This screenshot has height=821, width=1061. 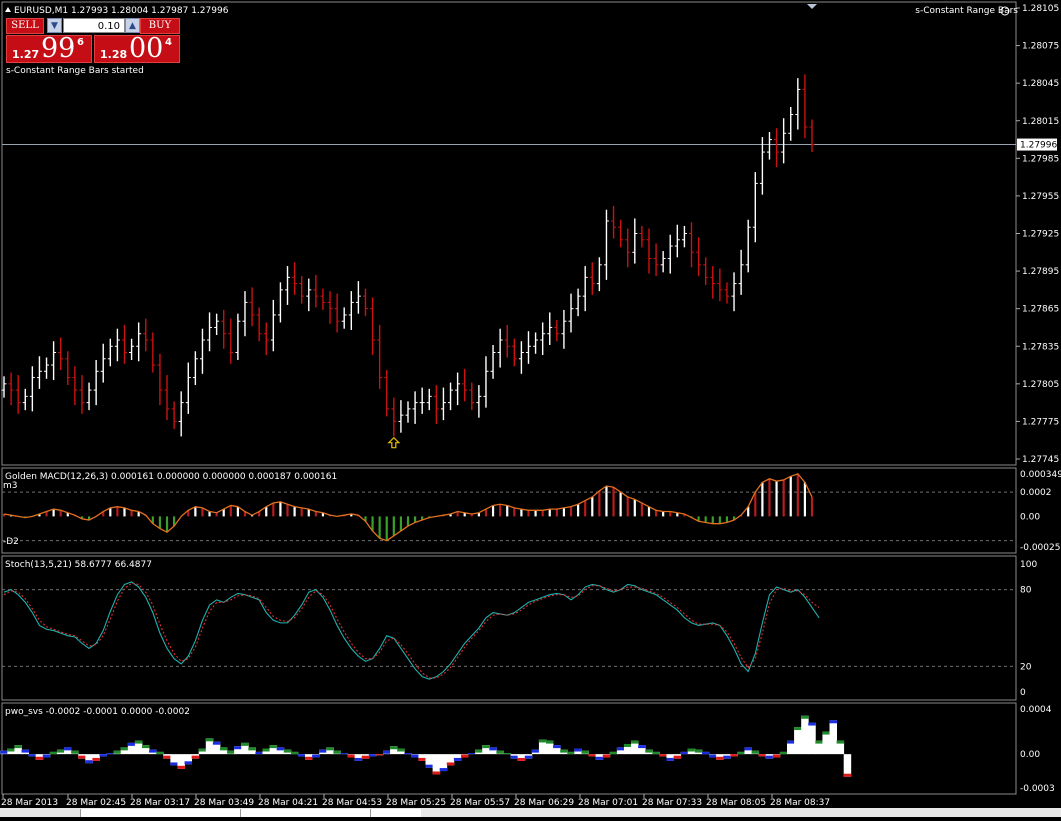 What do you see at coordinates (78, 565) in the screenshot?
I see `stoch-title: Stoch(13,5,21) 58.6777 66.4877` at bounding box center [78, 565].